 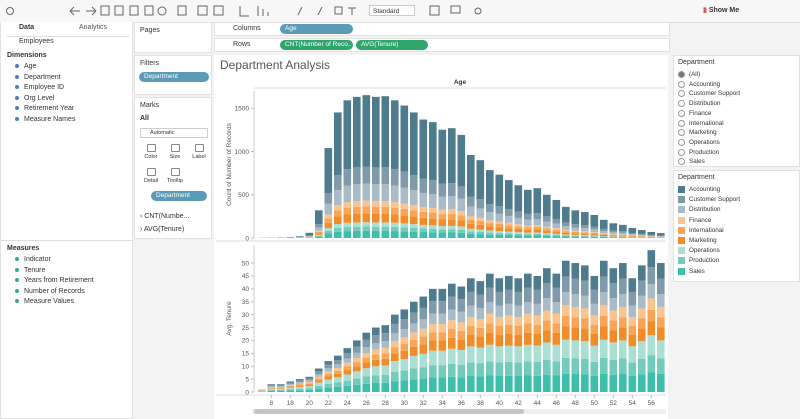 What do you see at coordinates (151, 157) in the screenshot?
I see `mark-button-label: Color` at bounding box center [151, 157].